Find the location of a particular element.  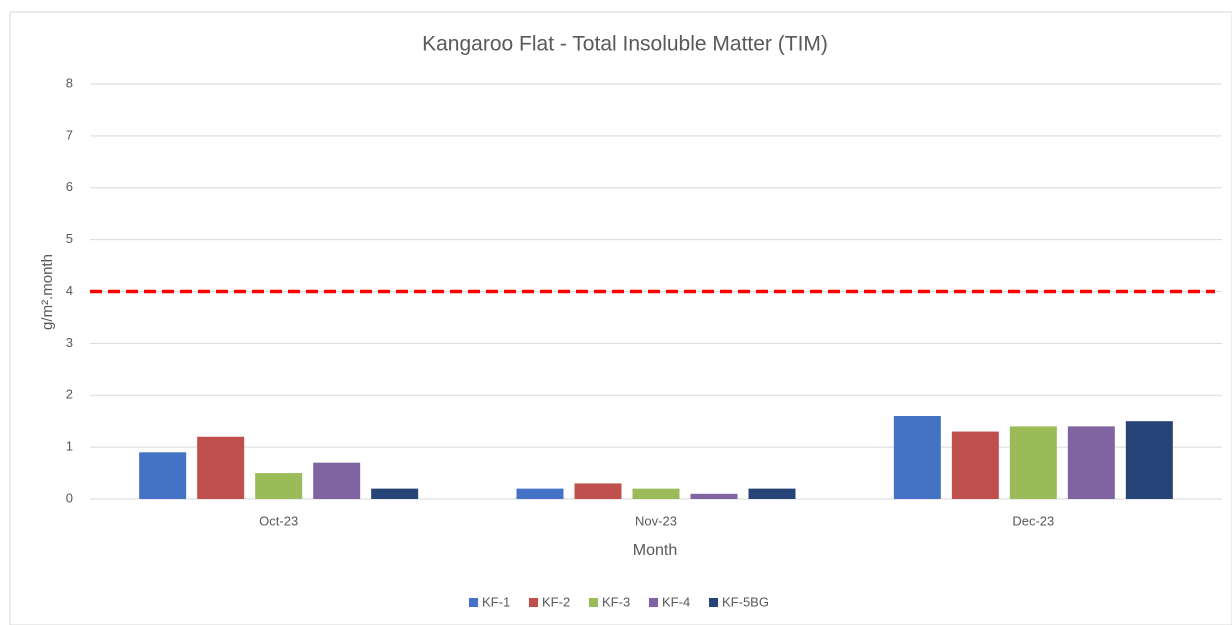

legend-label: KF-2 is located at coordinates (556, 601).